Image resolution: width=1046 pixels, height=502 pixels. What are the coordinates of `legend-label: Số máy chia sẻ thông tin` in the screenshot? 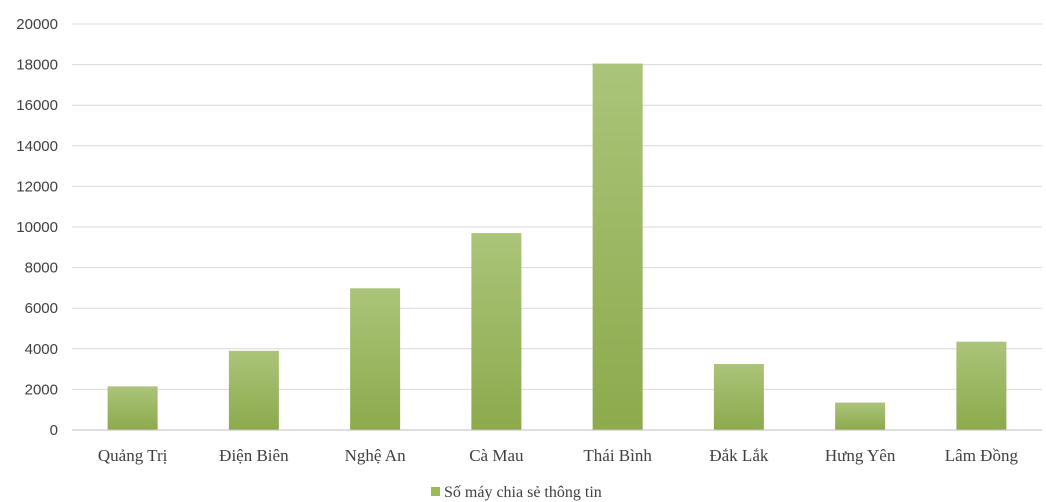 It's located at (523, 492).